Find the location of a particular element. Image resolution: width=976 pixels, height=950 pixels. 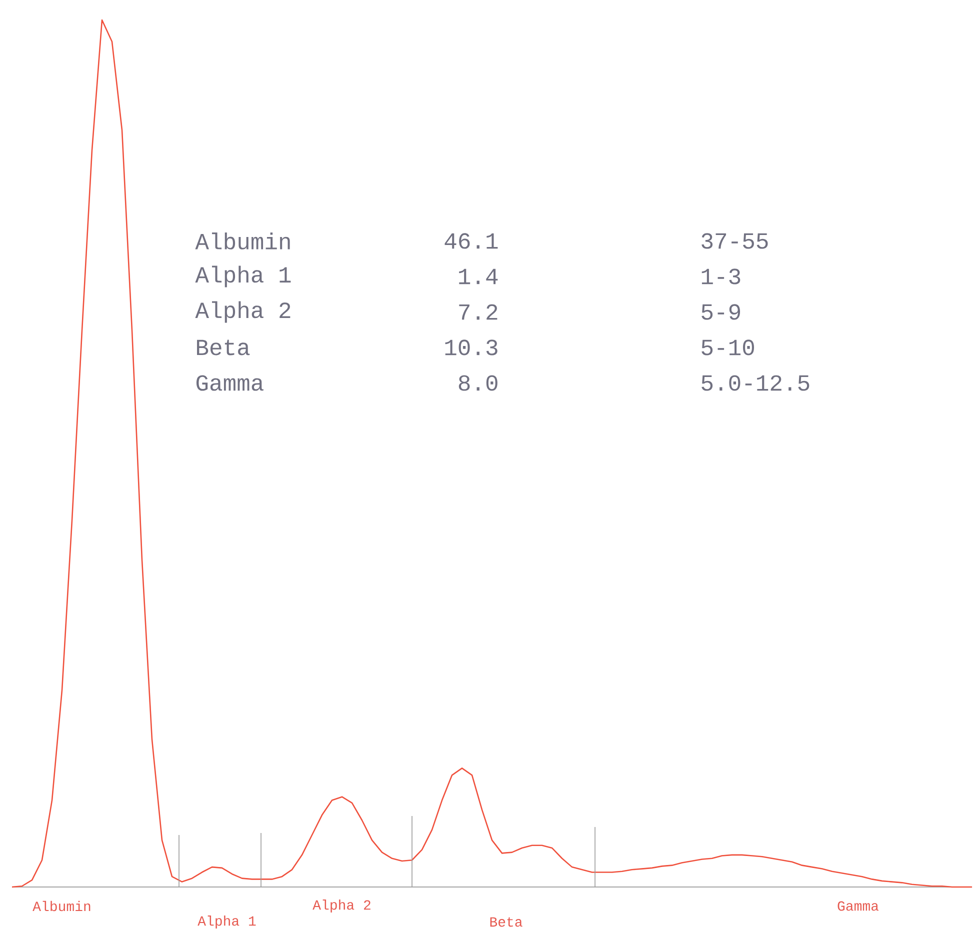

annotation: 5-10 is located at coordinates (728, 348).